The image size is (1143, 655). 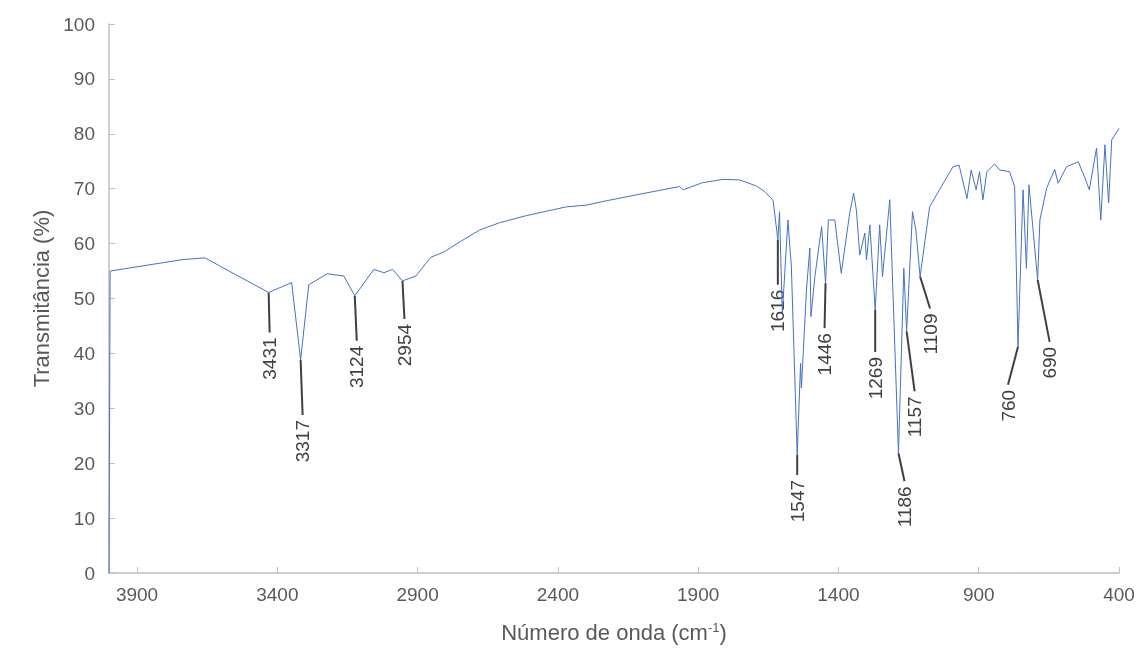 I want to click on annotation: 3431, so click(x=270, y=358).